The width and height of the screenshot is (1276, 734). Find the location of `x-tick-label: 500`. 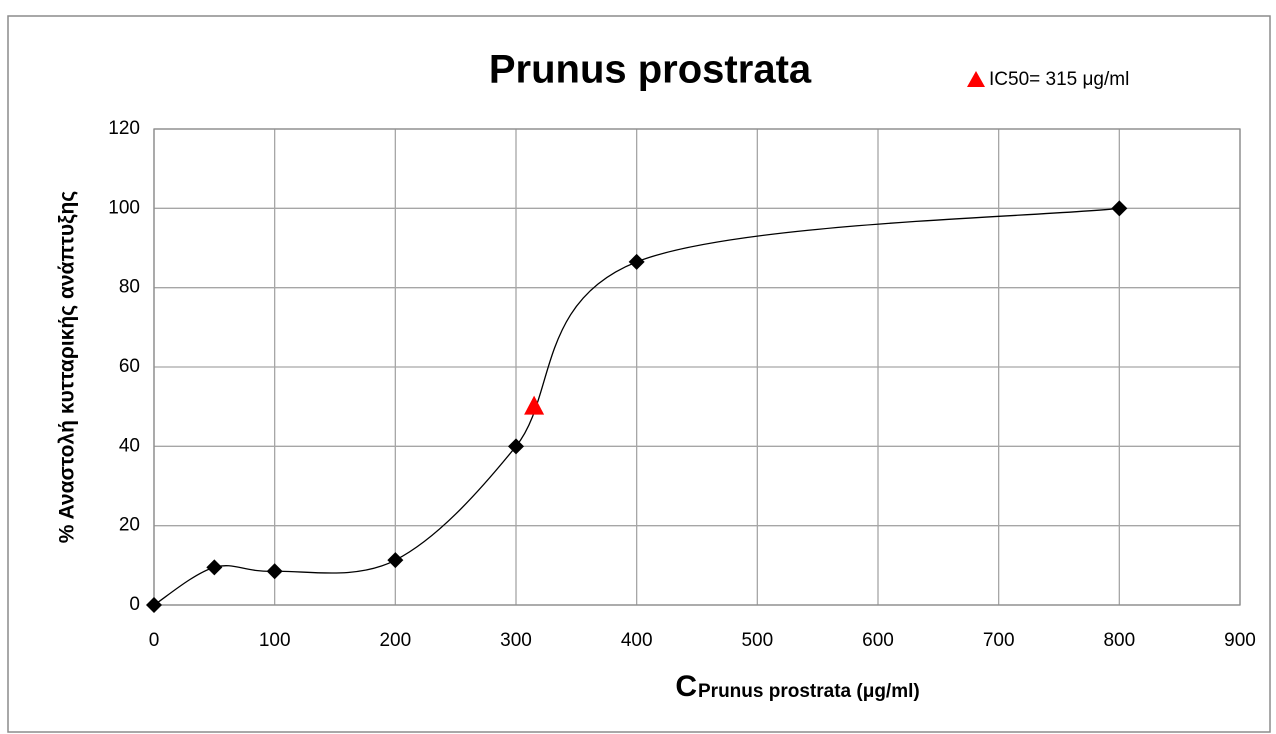

x-tick-label: 500 is located at coordinates (757, 640).